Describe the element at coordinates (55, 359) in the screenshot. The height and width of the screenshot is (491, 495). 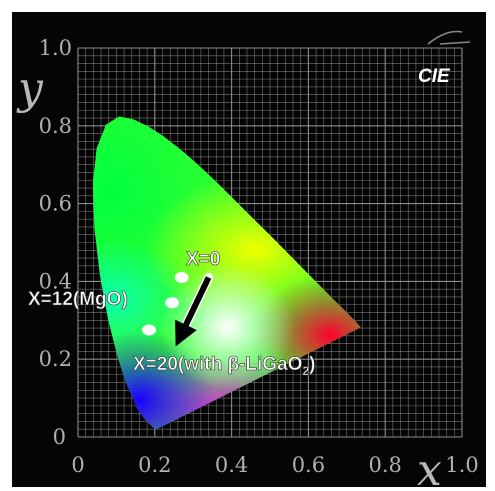
I see `y-tick-label: 0.2` at that location.